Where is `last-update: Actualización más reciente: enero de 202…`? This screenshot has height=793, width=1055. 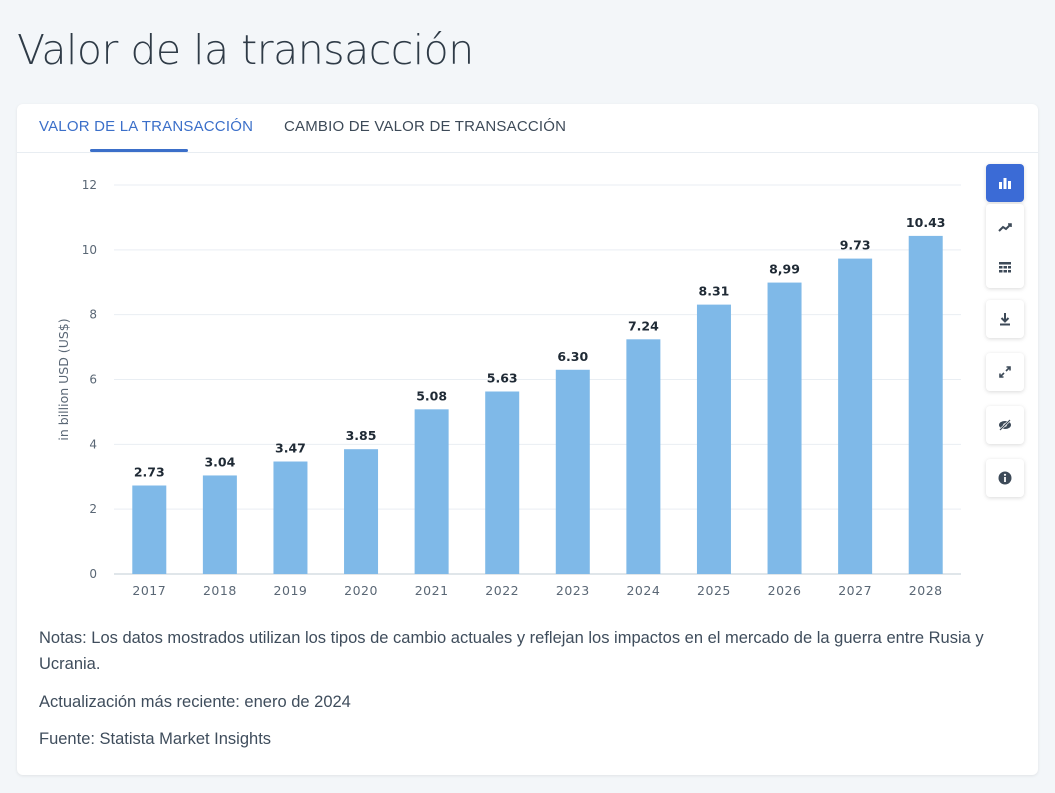 last-update: Actualización más reciente: enero de 202… is located at coordinates (195, 702).